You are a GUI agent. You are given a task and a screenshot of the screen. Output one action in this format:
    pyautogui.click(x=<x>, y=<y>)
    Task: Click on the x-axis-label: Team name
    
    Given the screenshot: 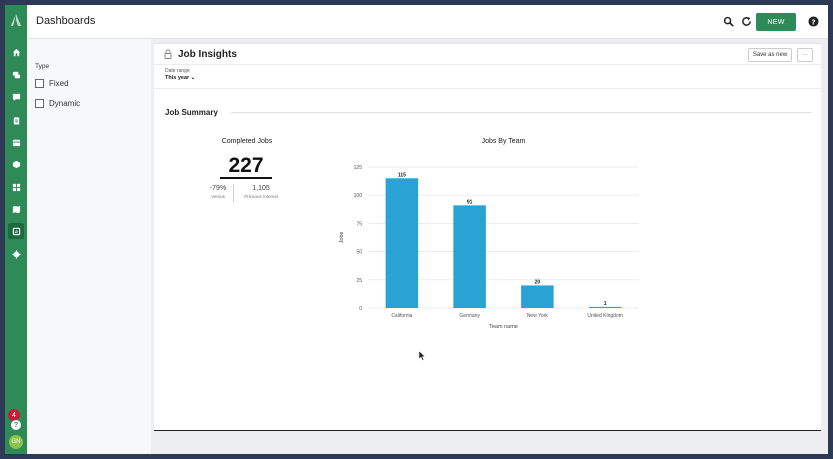 What is the action you would take?
    pyautogui.click(x=503, y=327)
    